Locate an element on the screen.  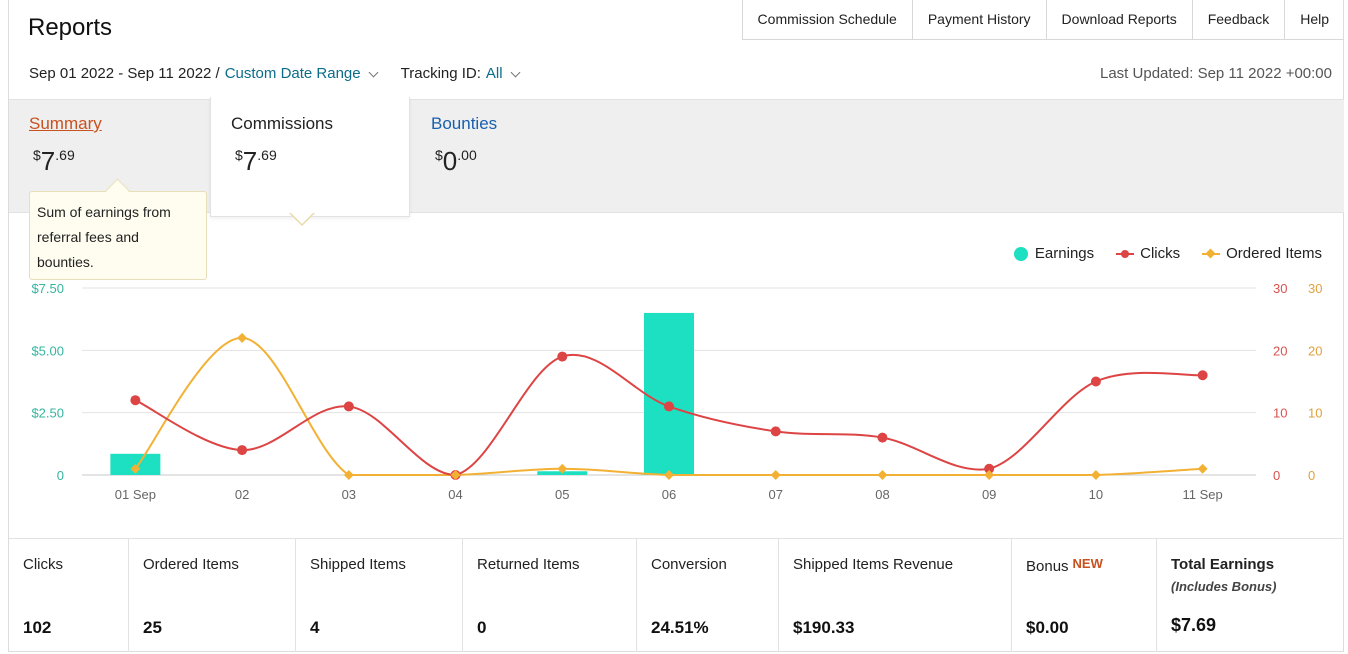
stat-returned-items: Returned Items 0 is located at coordinates (550, 595).